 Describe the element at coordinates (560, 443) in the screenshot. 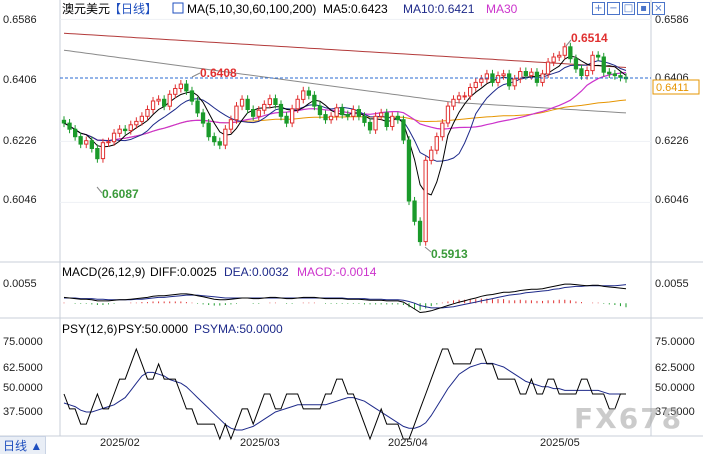

I see `x-label-may: 2025/05` at that location.